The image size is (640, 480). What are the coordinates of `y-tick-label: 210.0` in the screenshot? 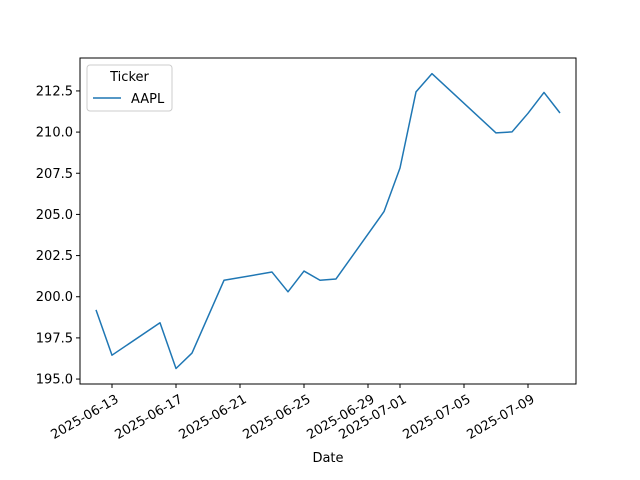 It's located at (54, 133).